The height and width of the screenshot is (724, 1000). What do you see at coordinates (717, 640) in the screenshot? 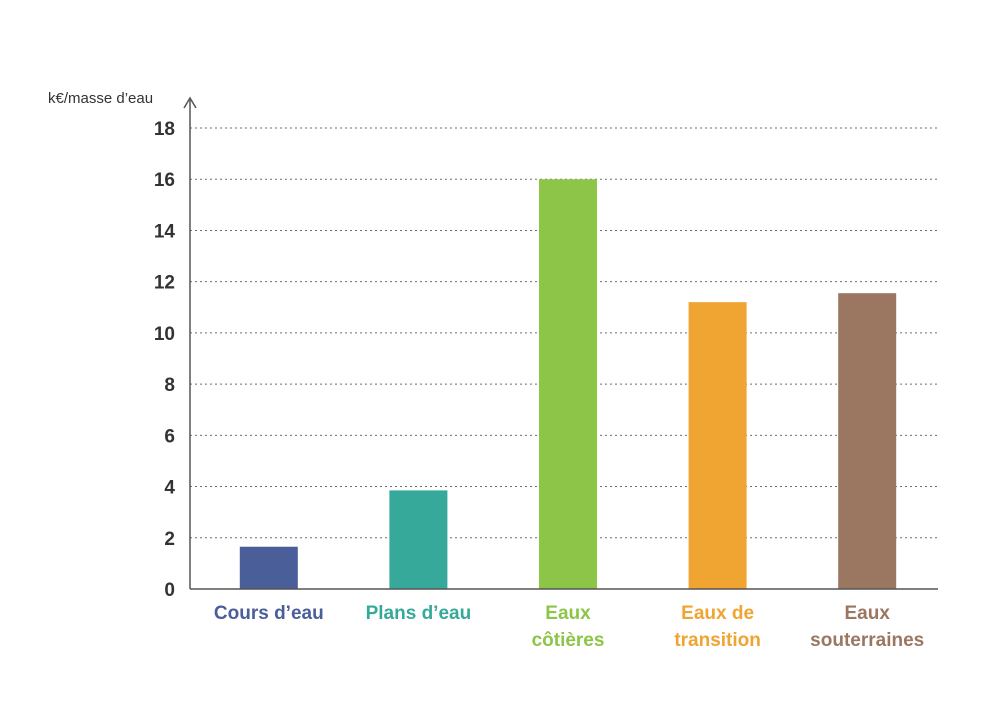
I see `category-label: transition` at bounding box center [717, 640].